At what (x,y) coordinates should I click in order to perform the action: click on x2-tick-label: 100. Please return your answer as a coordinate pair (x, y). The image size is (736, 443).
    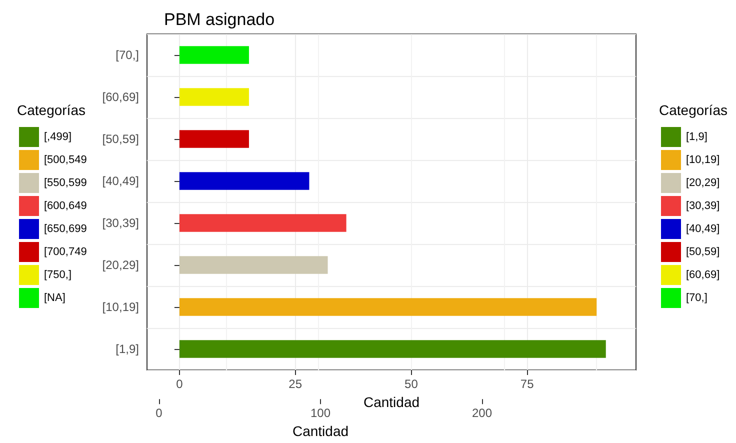
    Looking at the image, I should click on (320, 413).